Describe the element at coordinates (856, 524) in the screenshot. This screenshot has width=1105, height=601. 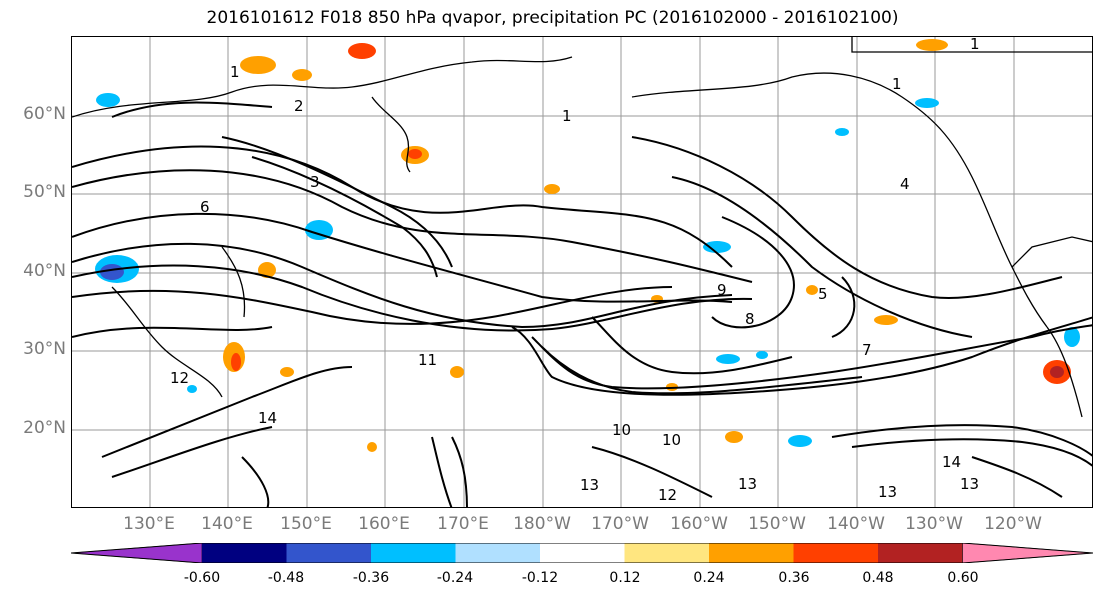
I see `lon-label-140w: 140°W` at that location.